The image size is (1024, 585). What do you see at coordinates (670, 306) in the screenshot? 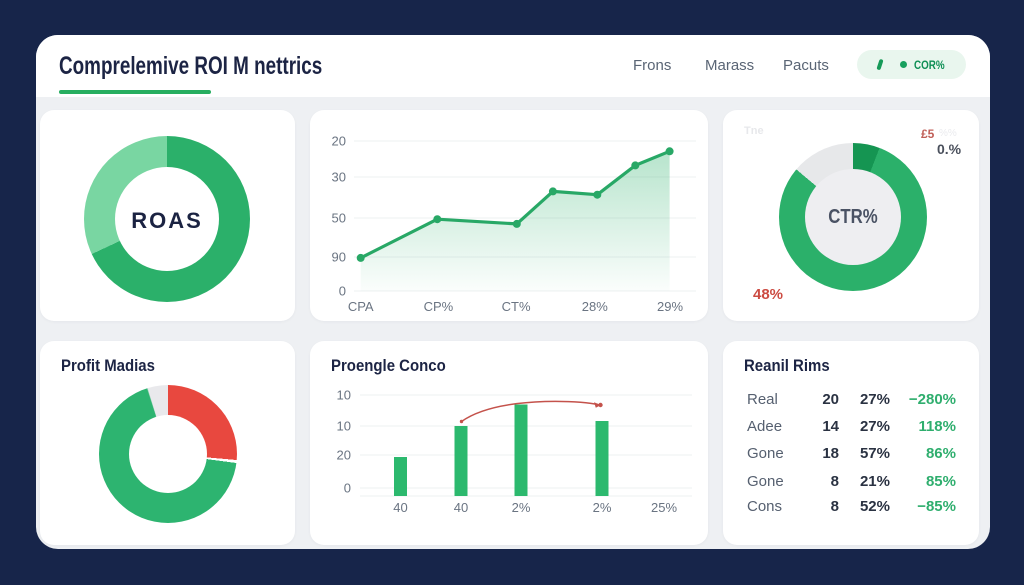
I see `svg-text: 29%` at bounding box center [670, 306].